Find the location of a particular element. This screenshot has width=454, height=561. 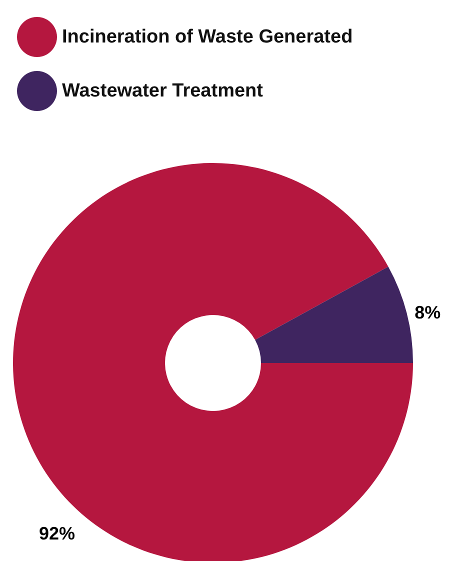

data-label: 8% is located at coordinates (427, 312).